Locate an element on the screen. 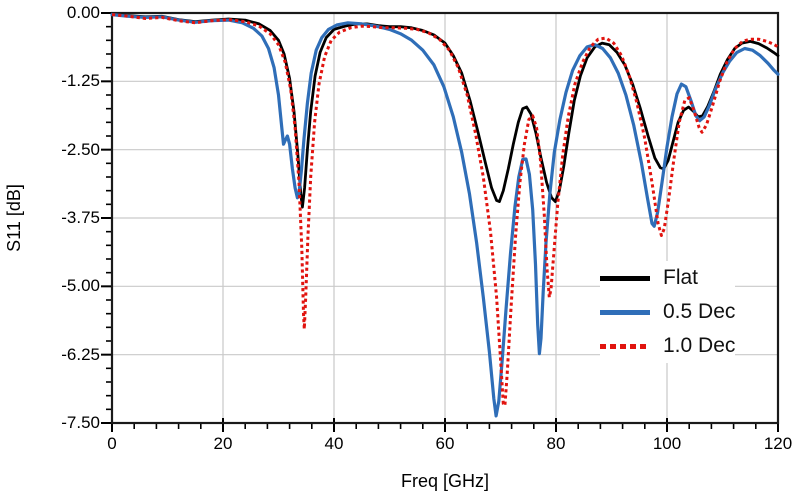 The width and height of the screenshot is (800, 503). legend: Flat 0.5 Dec 1.0 Dec is located at coordinates (668, 312).